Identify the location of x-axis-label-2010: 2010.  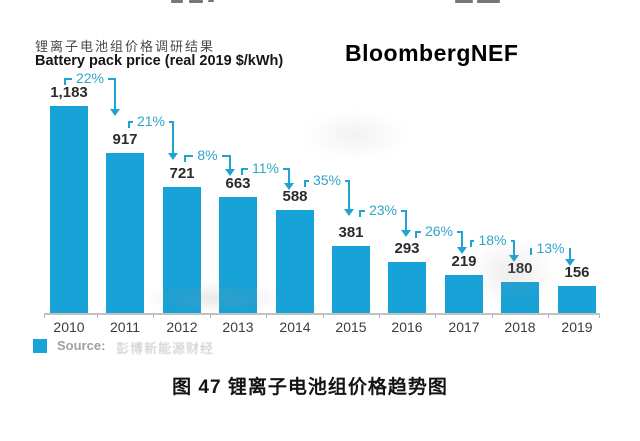
(69, 327).